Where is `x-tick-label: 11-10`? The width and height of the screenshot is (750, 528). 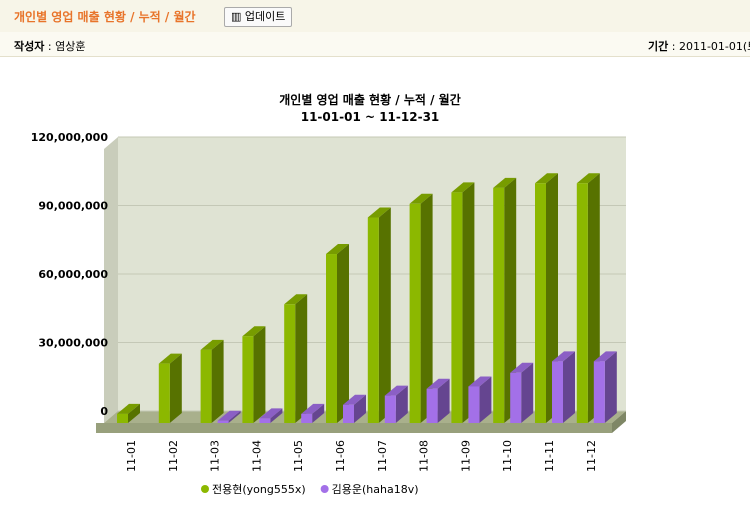
x-tick-label: 11-10 is located at coordinates (507, 456).